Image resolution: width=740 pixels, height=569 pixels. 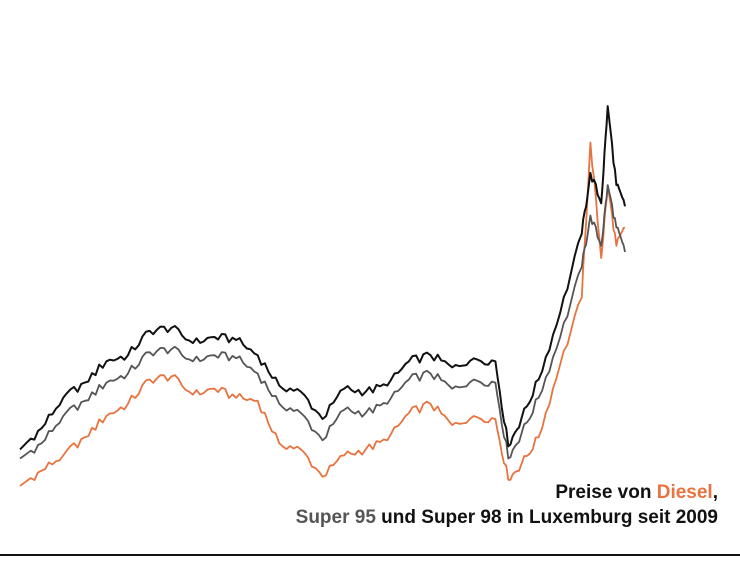 I want to click on title-rest: und Super 98 in Luxemburg seit 2009, so click(x=546, y=517).